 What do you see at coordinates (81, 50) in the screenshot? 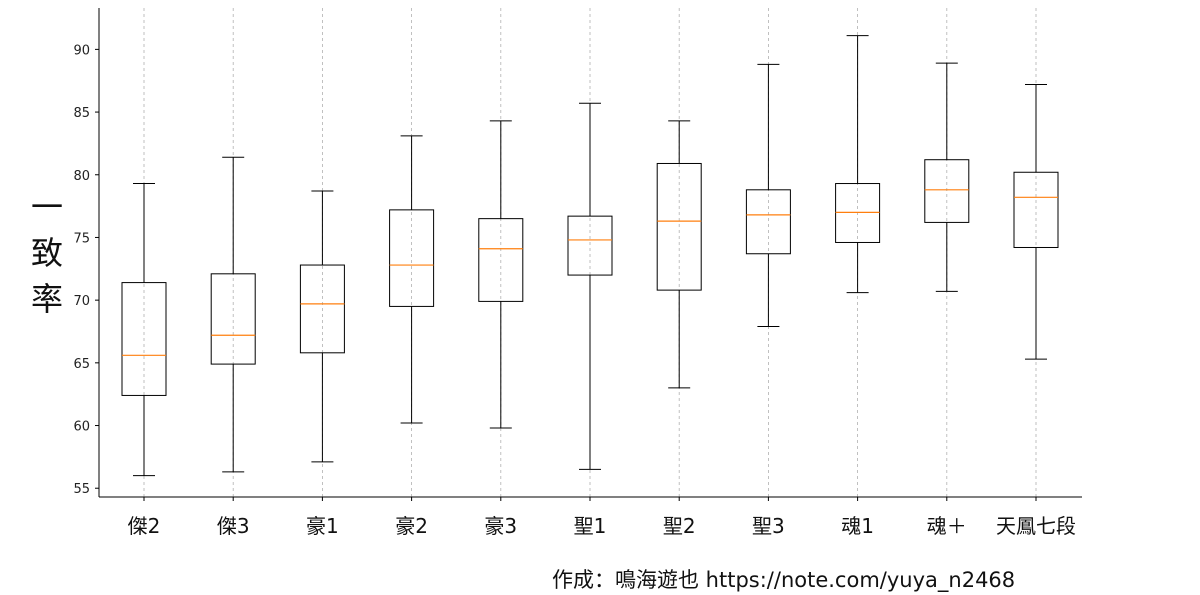
I see `y-tick-label: 90` at bounding box center [81, 50].